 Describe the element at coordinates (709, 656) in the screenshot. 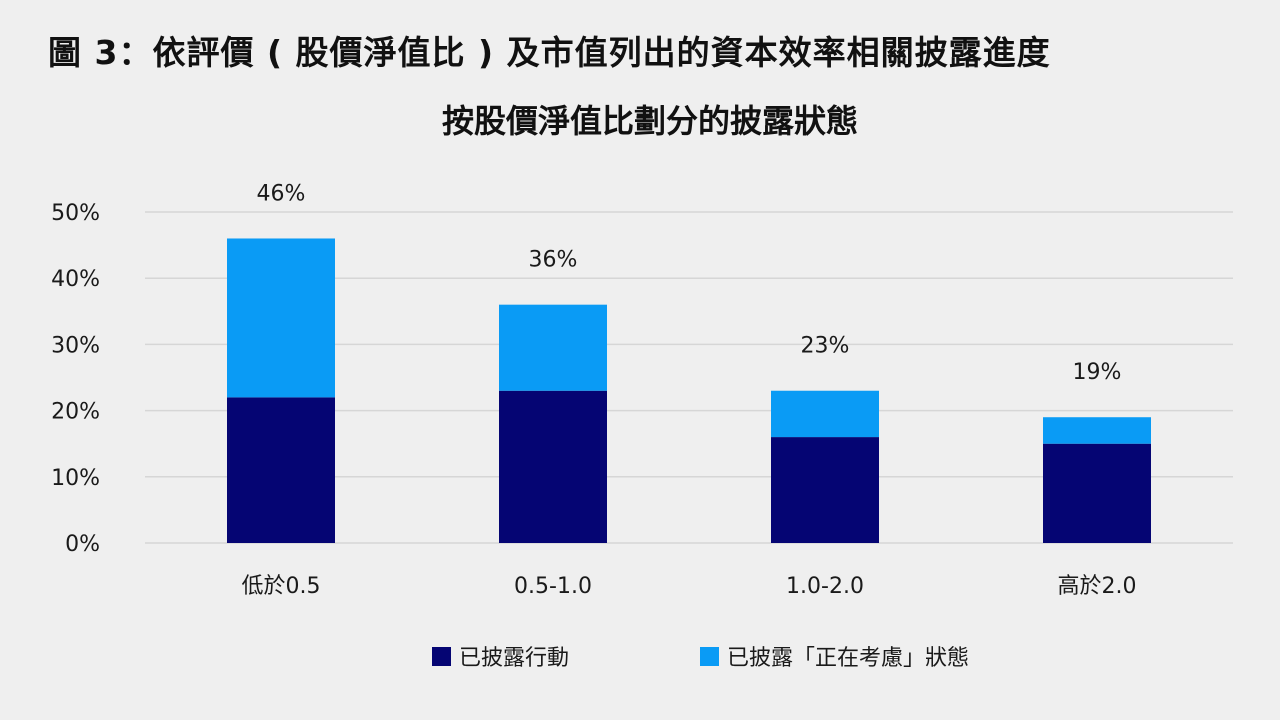

I see `legend-swatch-considering` at that location.